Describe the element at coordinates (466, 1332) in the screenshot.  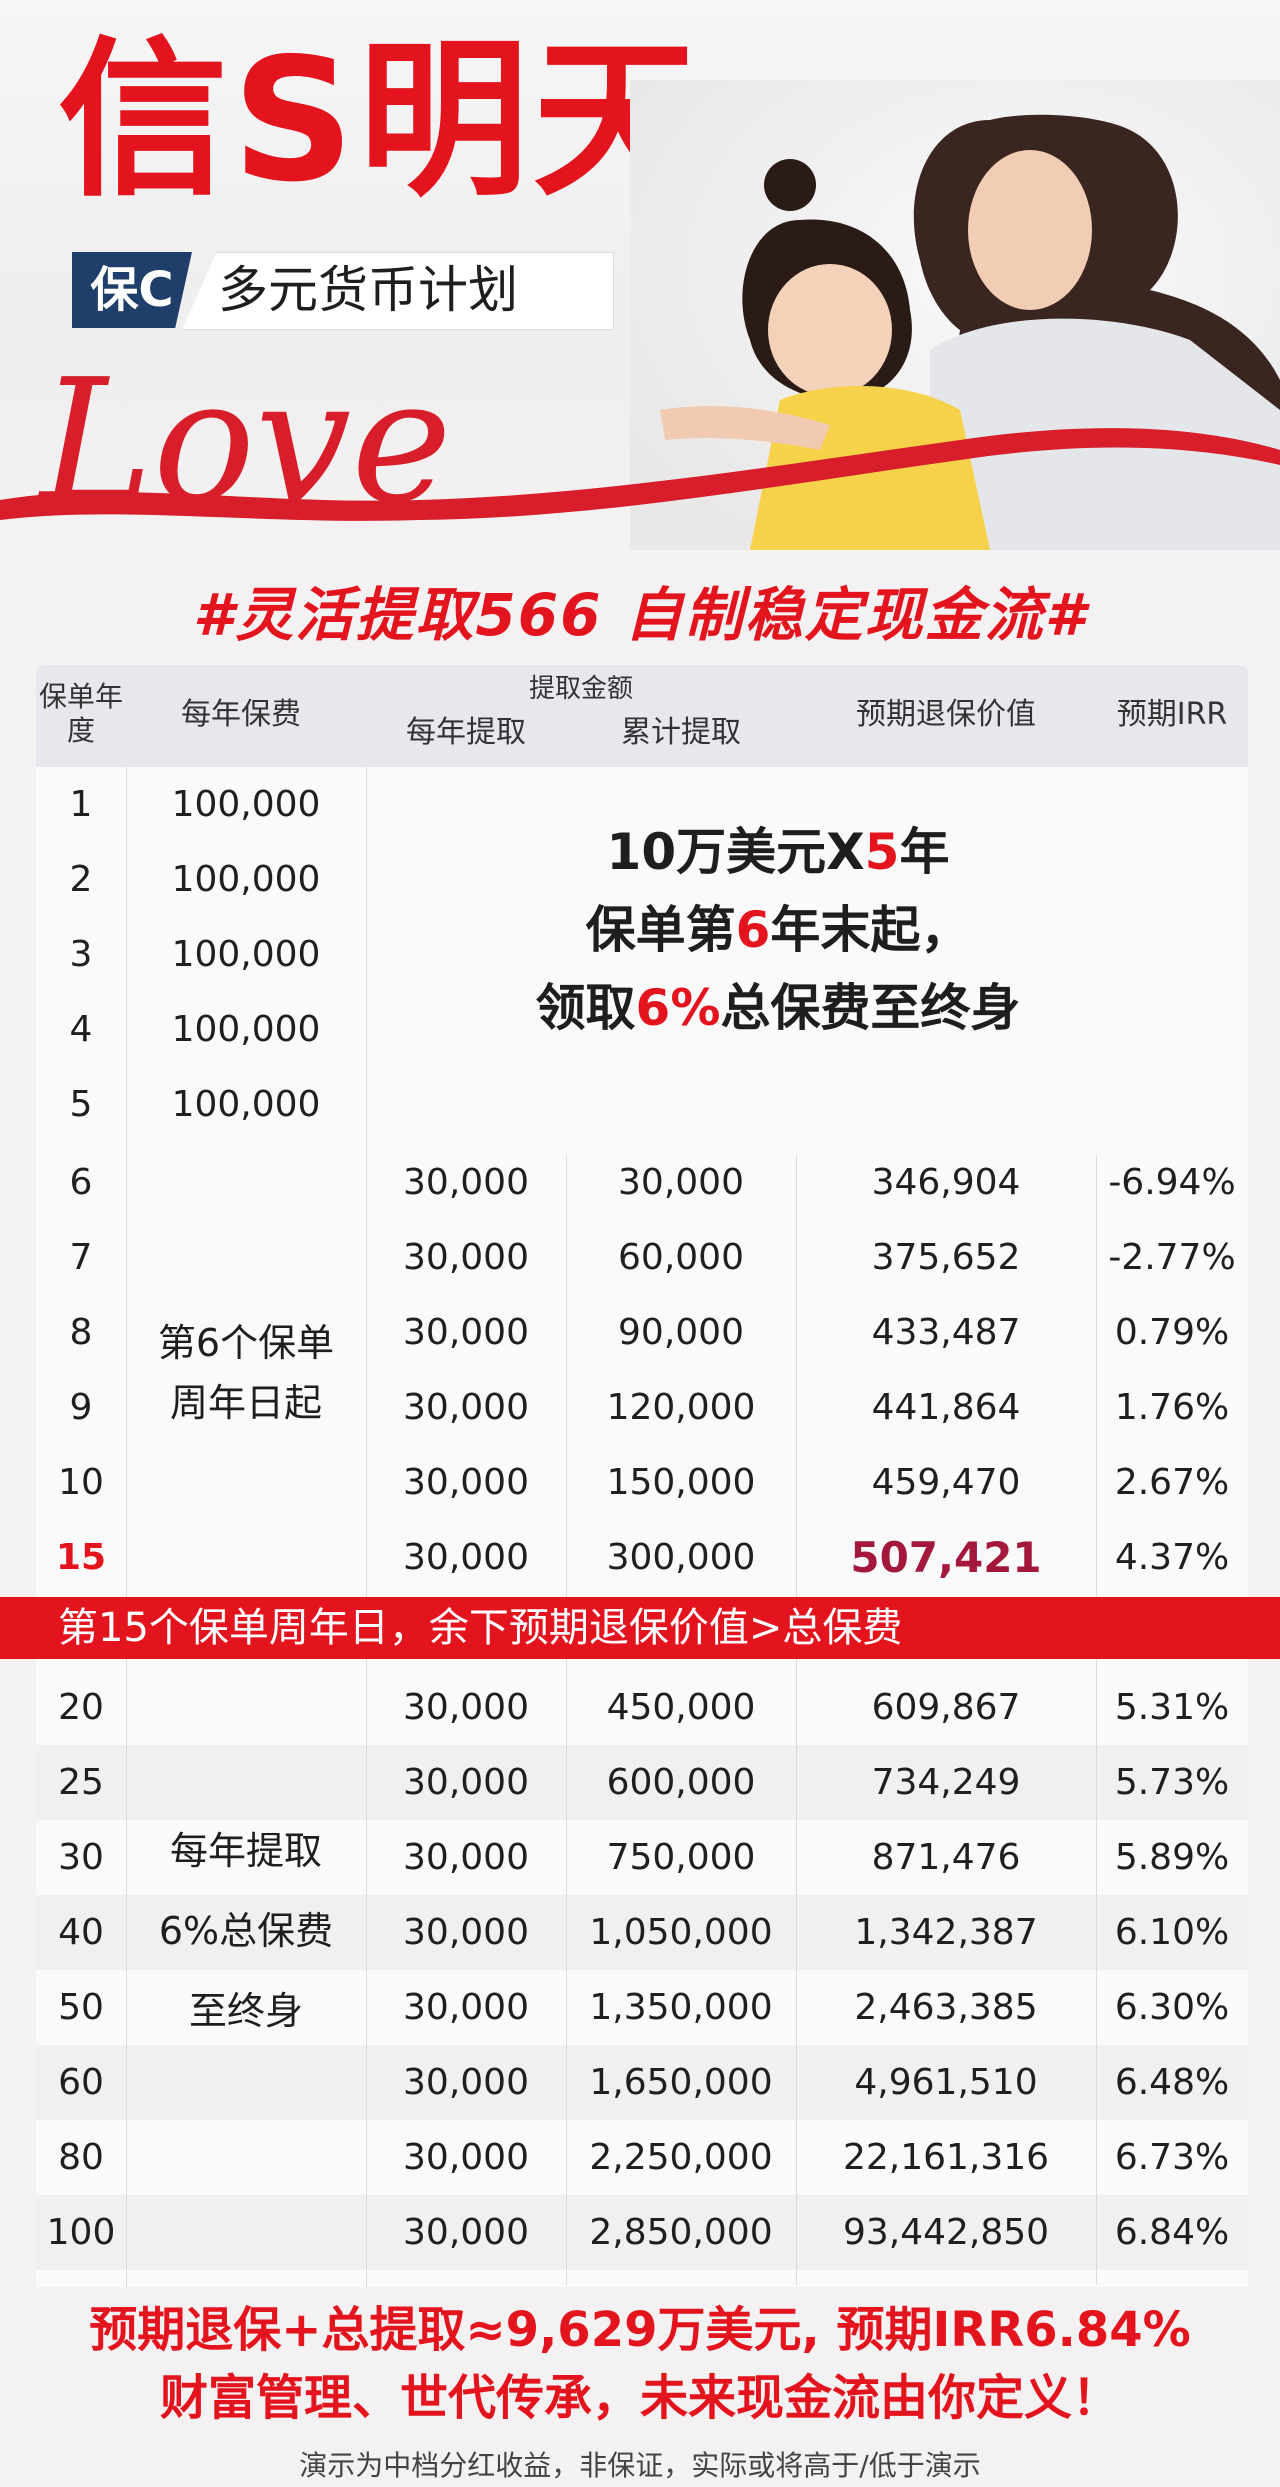
I see `row8-annual: 30,000` at that location.